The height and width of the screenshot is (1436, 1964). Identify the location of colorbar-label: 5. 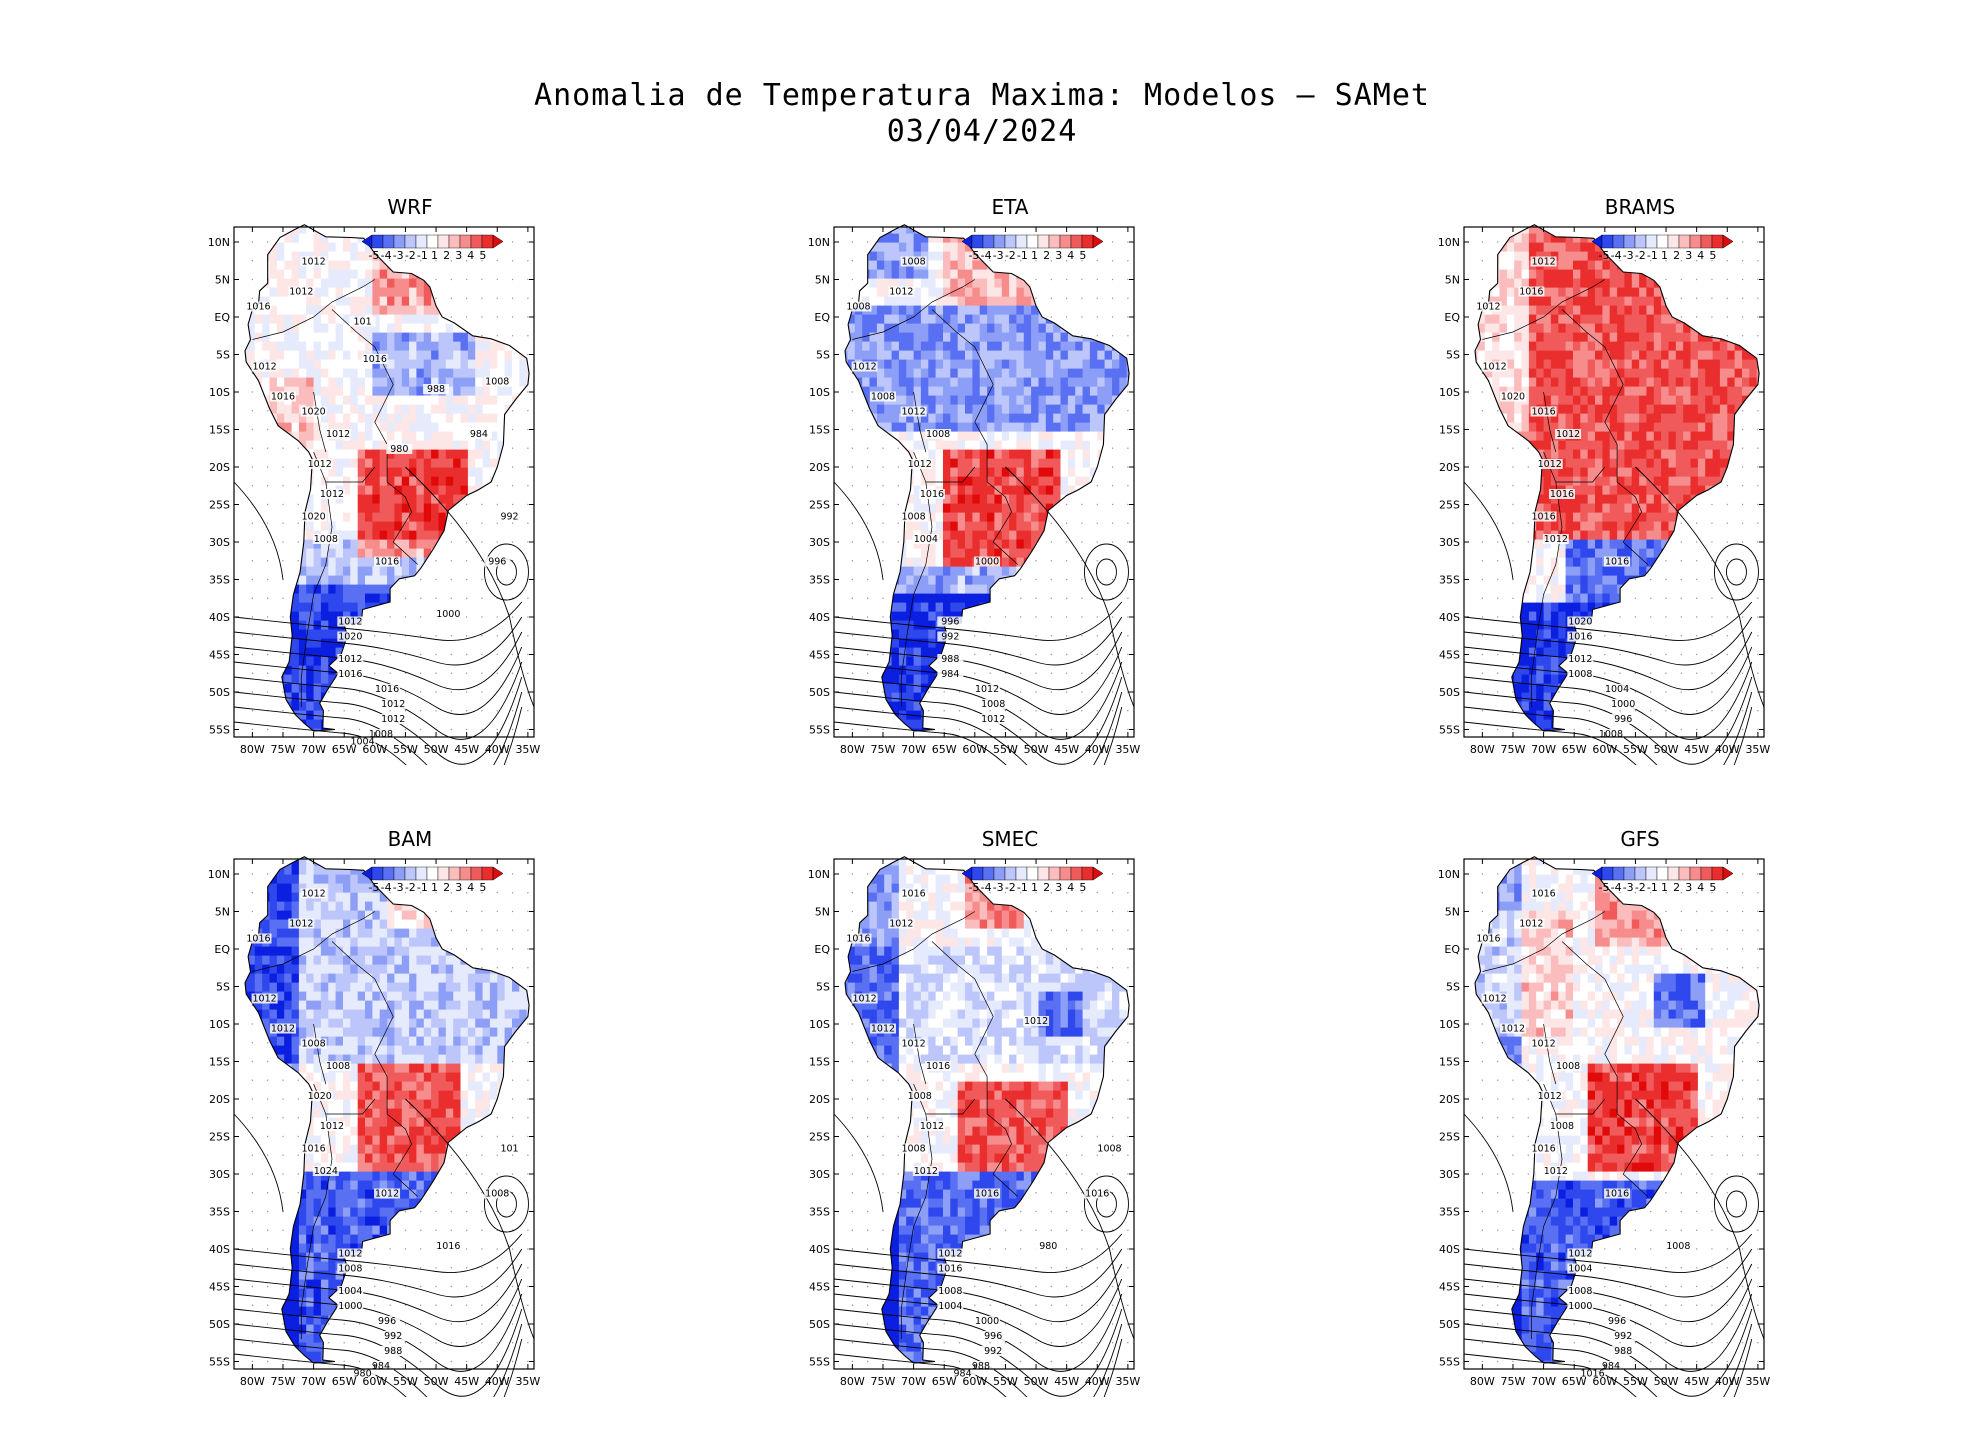
(482, 887).